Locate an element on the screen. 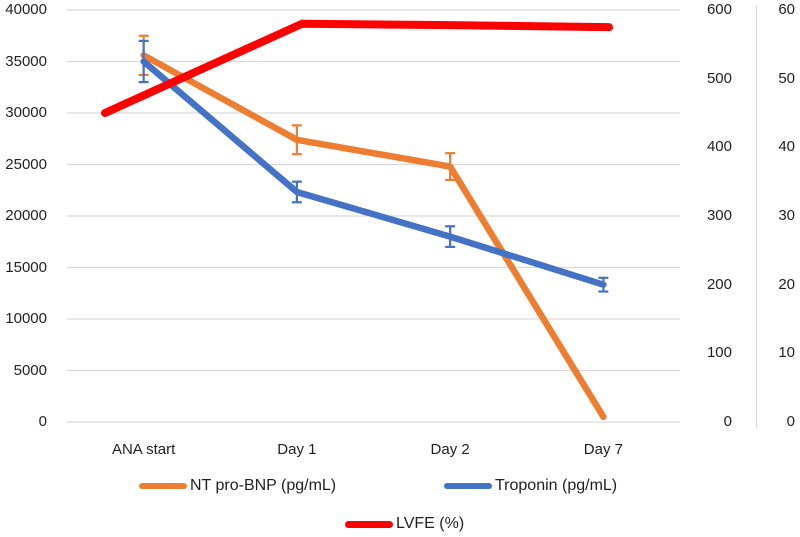 The width and height of the screenshot is (800, 537). y-axis-far-right-tick-label: 20 is located at coordinates (786, 284).